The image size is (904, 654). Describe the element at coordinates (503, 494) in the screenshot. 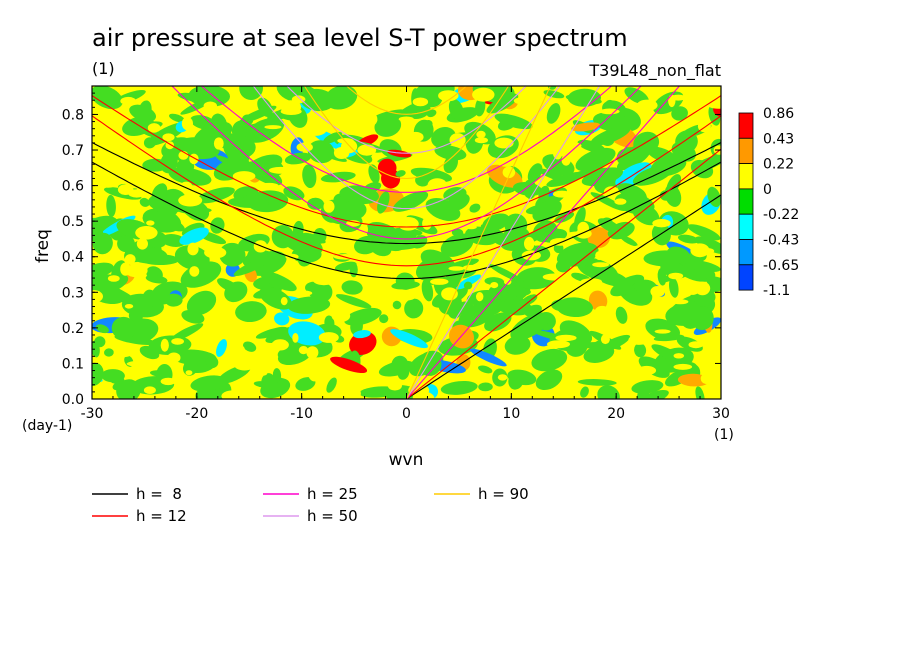

I see `legend-label: h = 90` at that location.